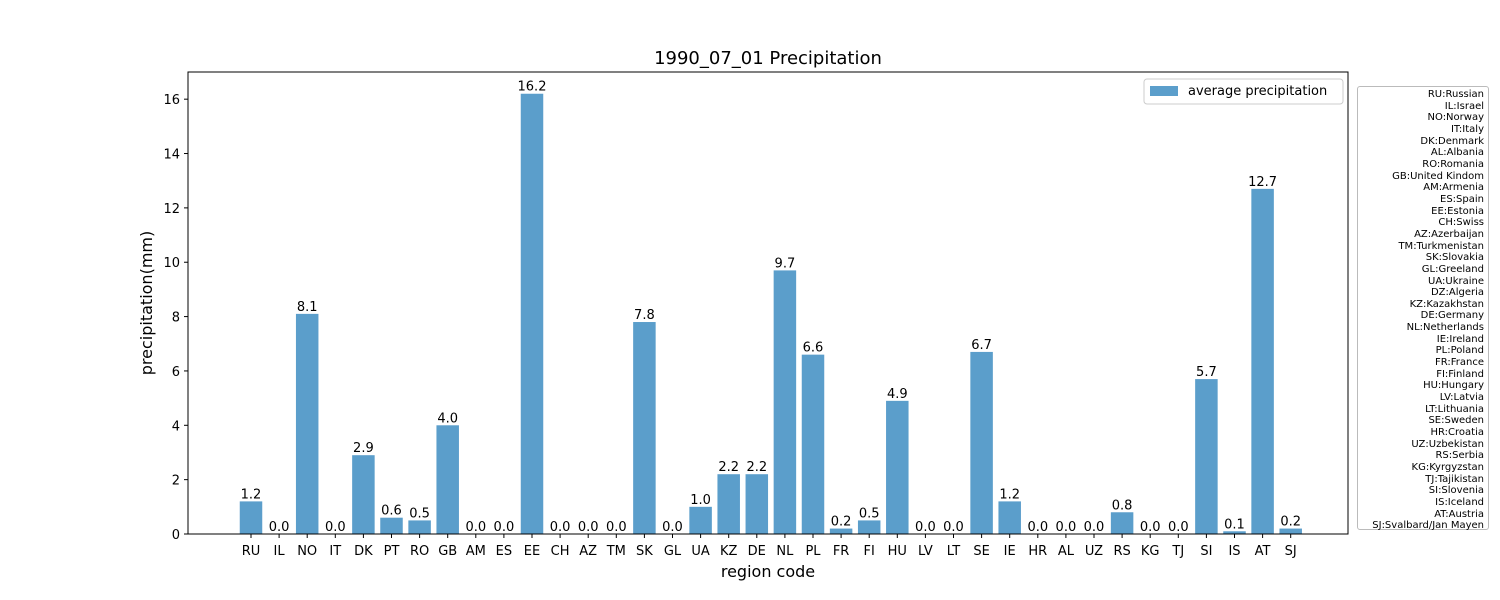 The image size is (1500, 600). What do you see at coordinates (869, 527) in the screenshot?
I see `bar-fi` at bounding box center [869, 527].